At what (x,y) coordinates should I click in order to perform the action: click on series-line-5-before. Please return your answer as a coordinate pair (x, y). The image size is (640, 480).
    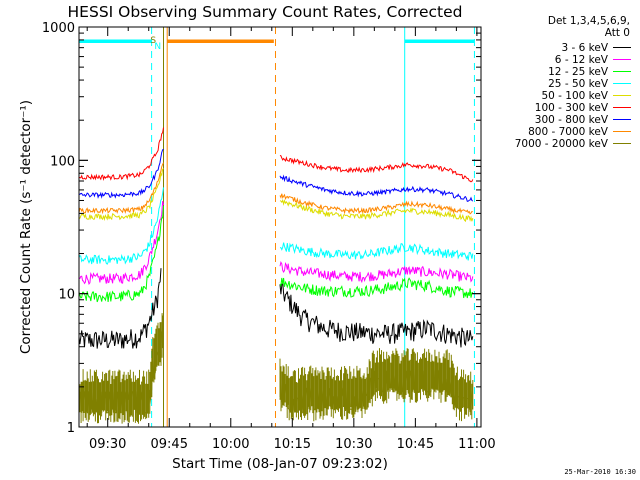
    Looking at the image, I should click on (121, 154).